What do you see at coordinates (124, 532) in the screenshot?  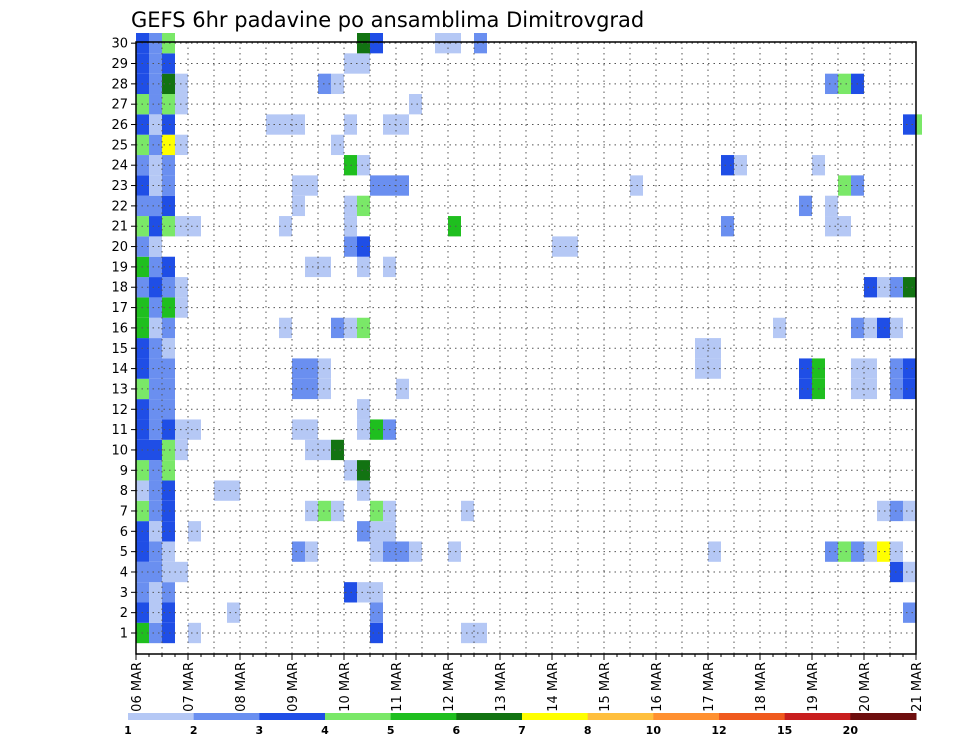 I see `y-tick-label: 6` at bounding box center [124, 532].